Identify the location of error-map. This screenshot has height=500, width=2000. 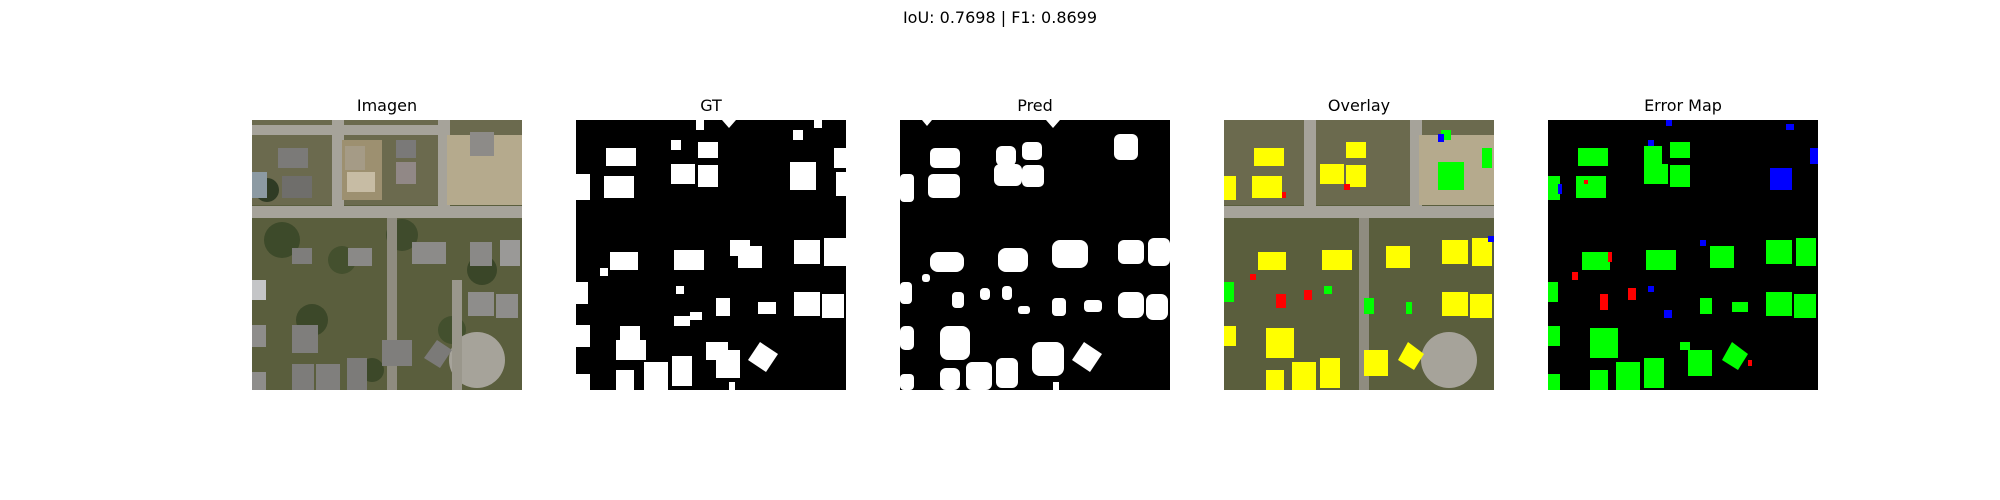
(1683, 255).